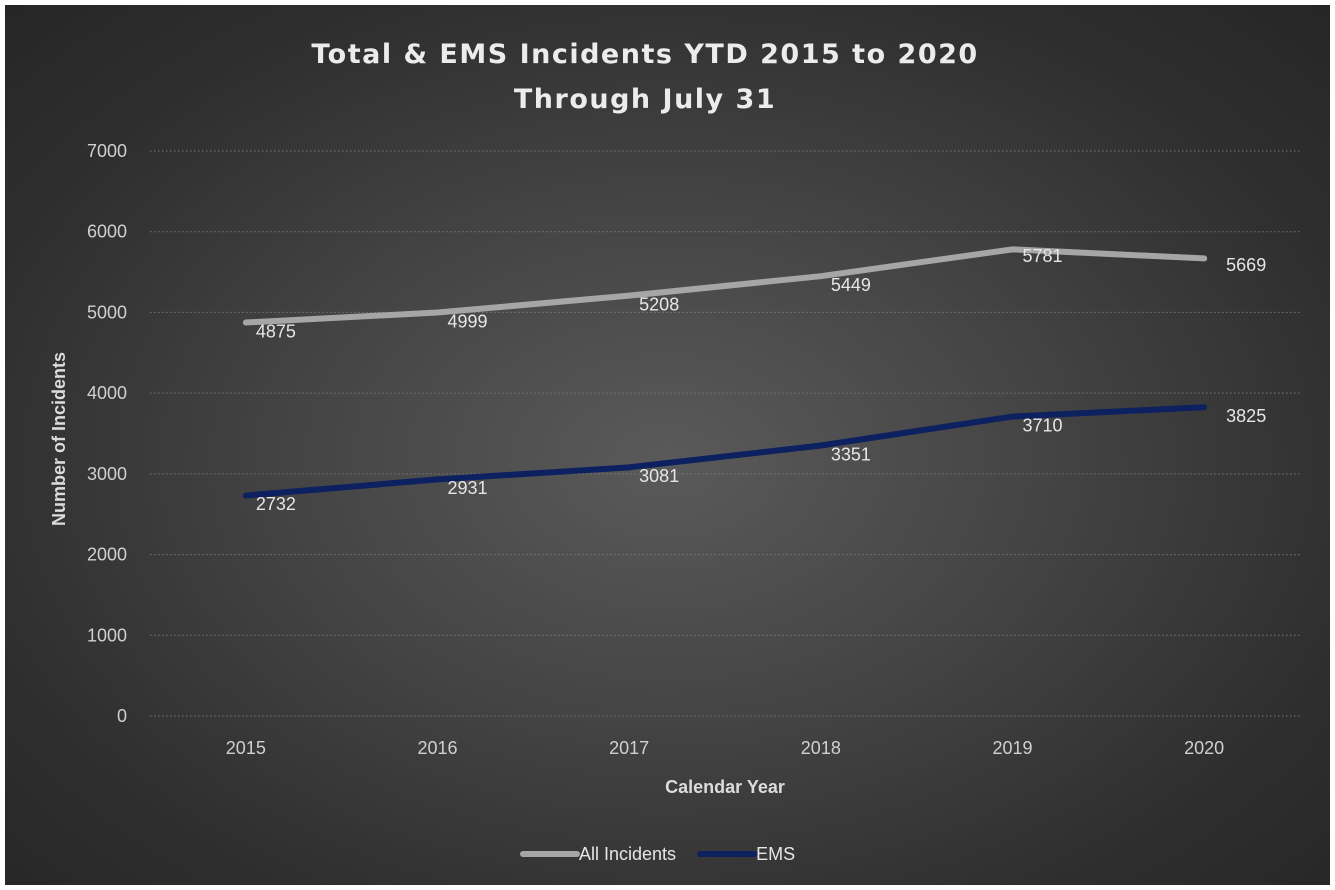 The height and width of the screenshot is (890, 1335). I want to click on data-label: 4875, so click(276, 331).